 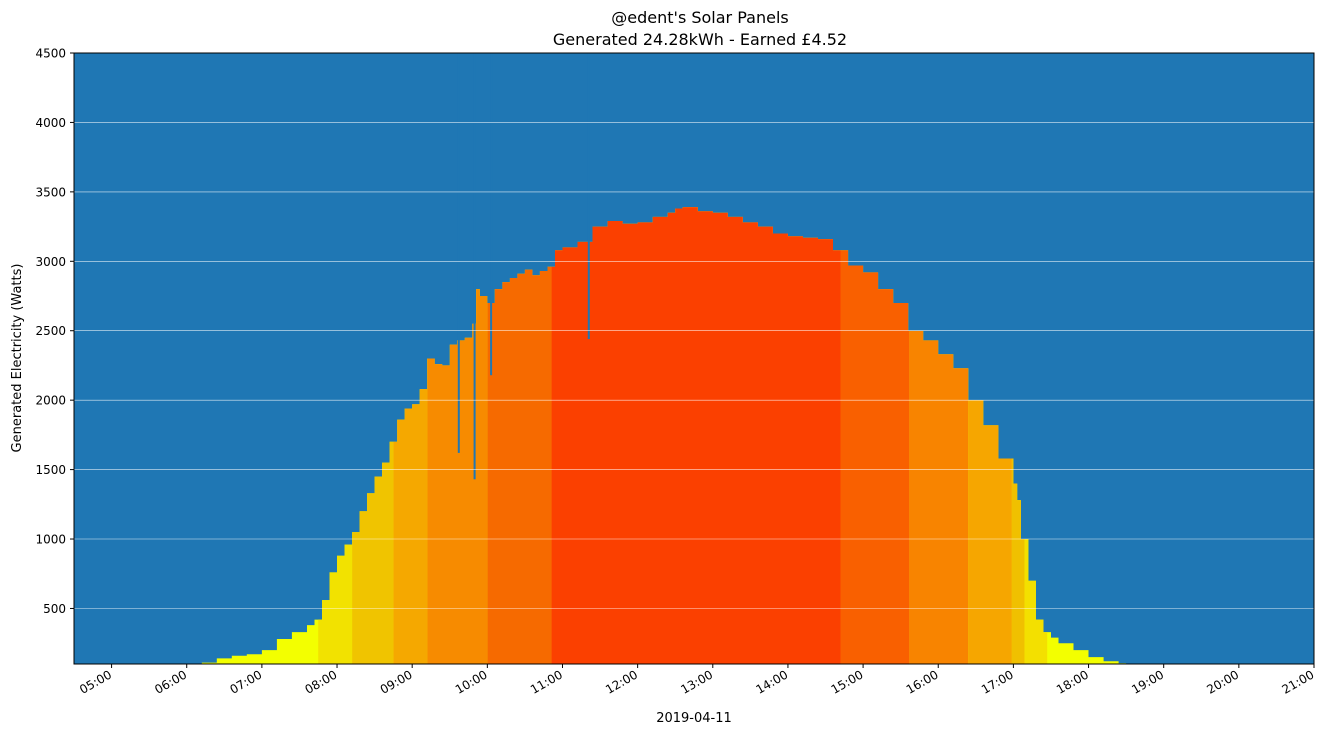 What do you see at coordinates (170, 681) in the screenshot?
I see `x-tick-label: 06:00` at bounding box center [170, 681].